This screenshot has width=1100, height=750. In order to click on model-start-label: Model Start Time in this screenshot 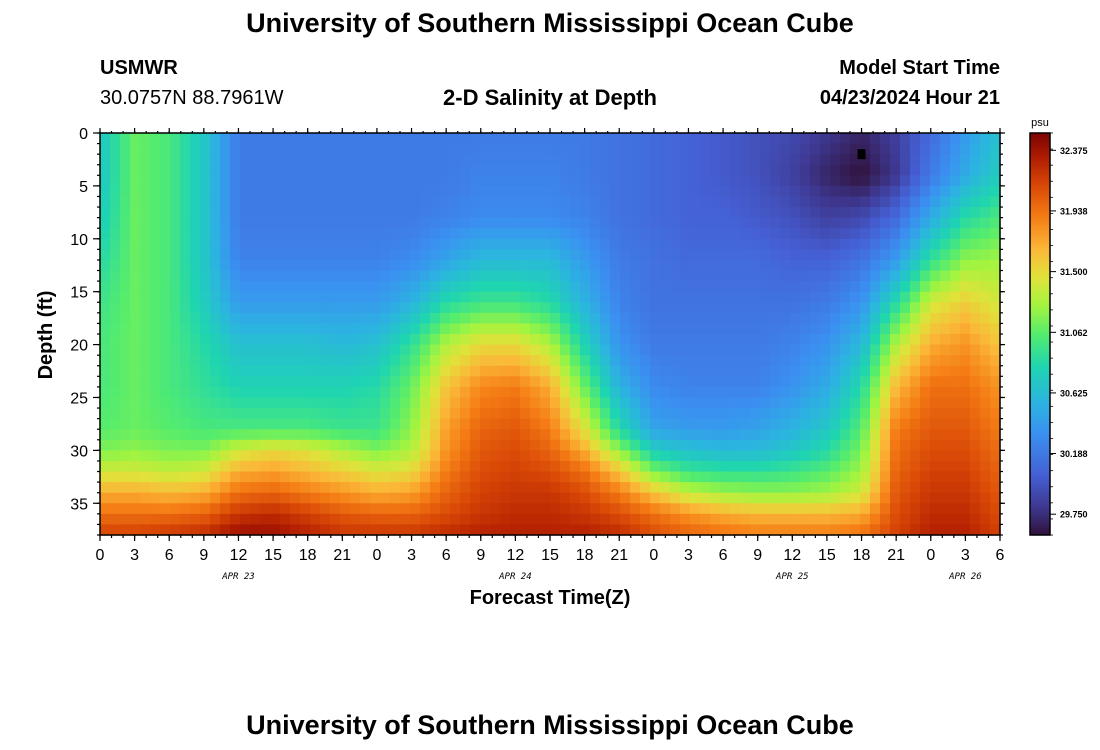, I will do `click(919, 68)`.